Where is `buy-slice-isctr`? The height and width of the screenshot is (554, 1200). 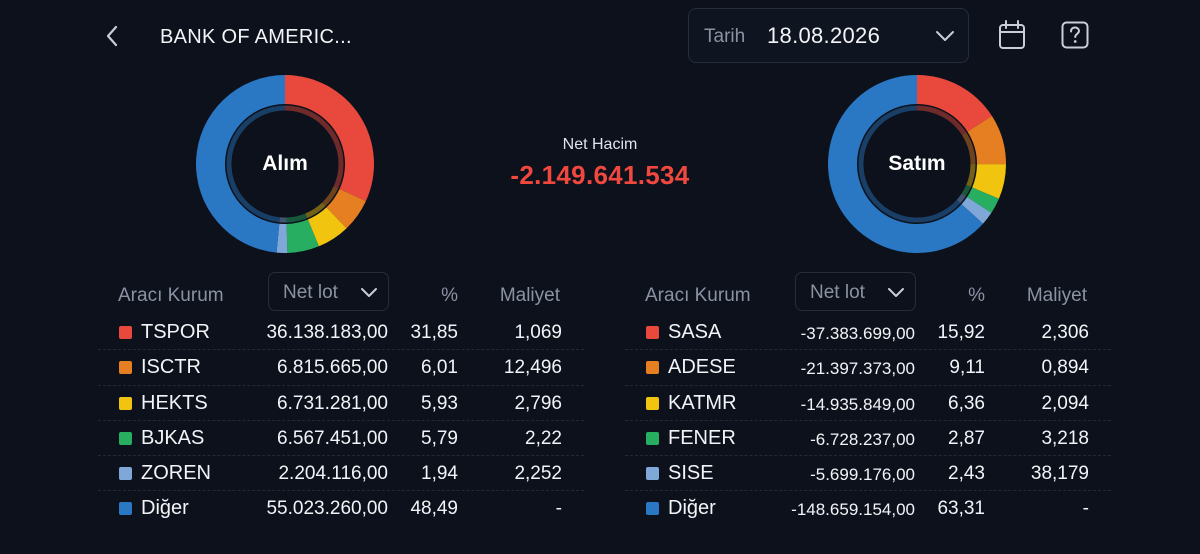 buy-slice-isctr is located at coordinates (346, 209).